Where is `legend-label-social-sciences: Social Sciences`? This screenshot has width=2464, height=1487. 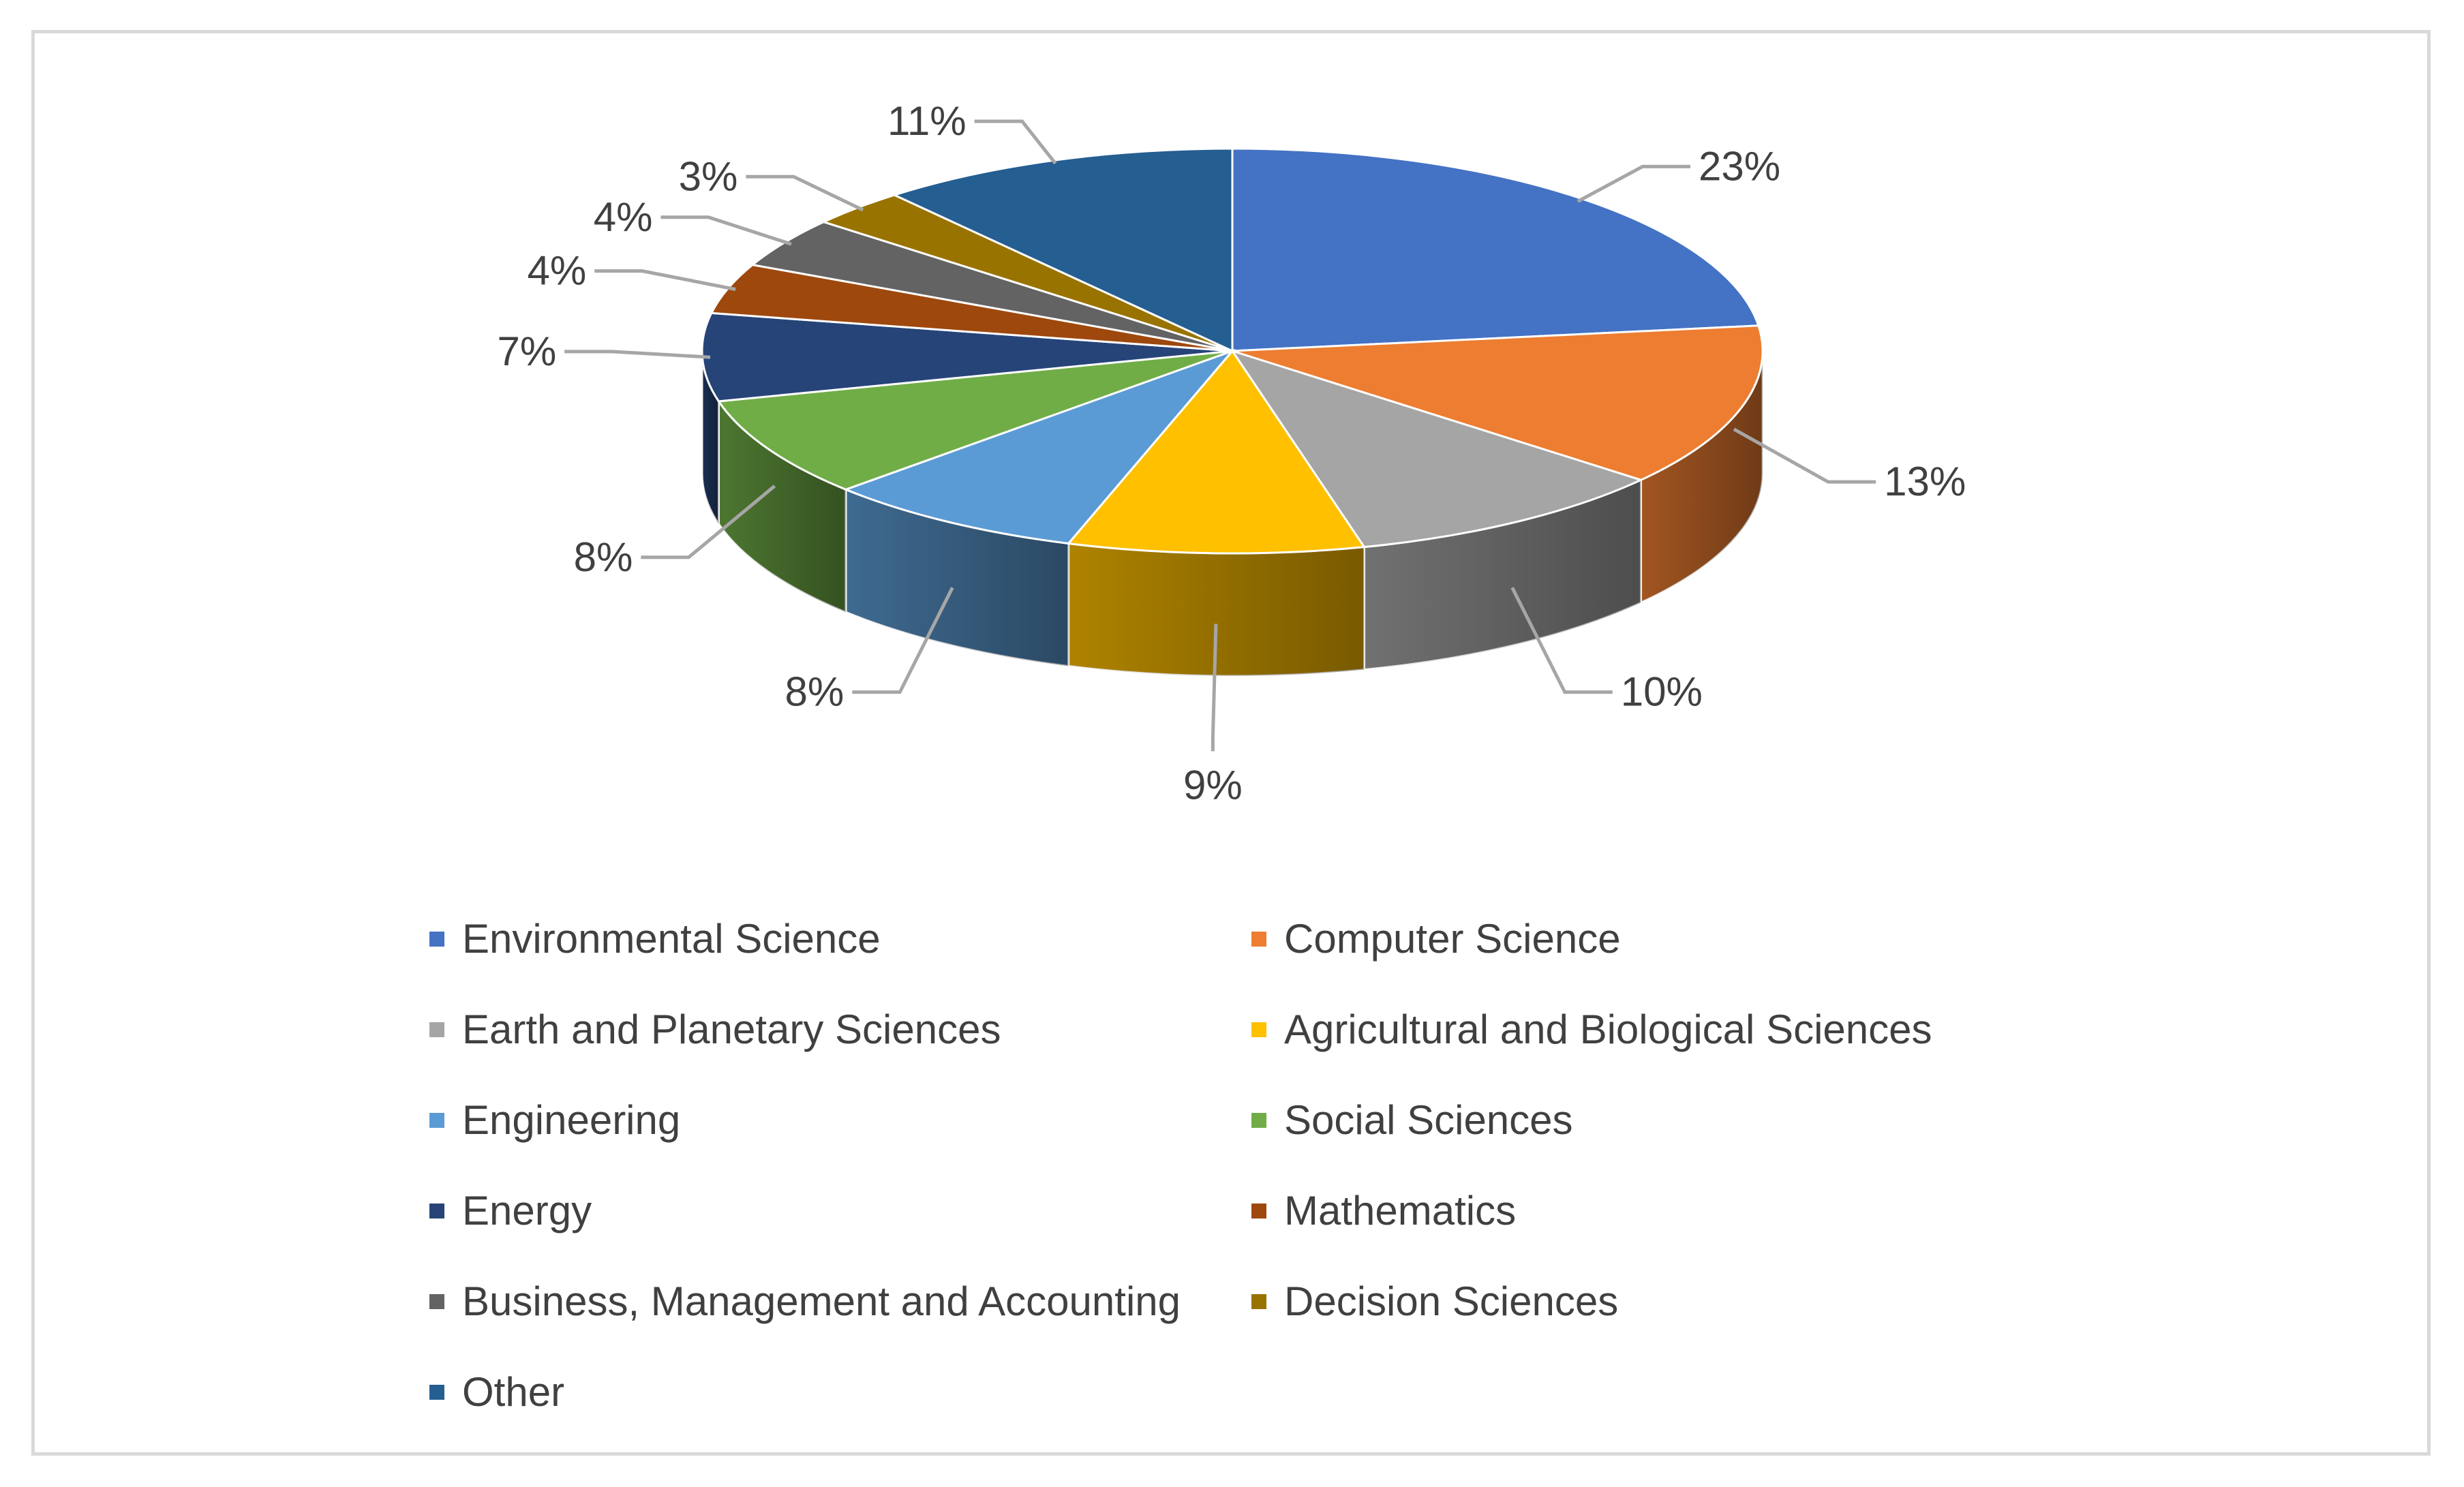 legend-label-social-sciences: Social Sciences is located at coordinates (1429, 1120).